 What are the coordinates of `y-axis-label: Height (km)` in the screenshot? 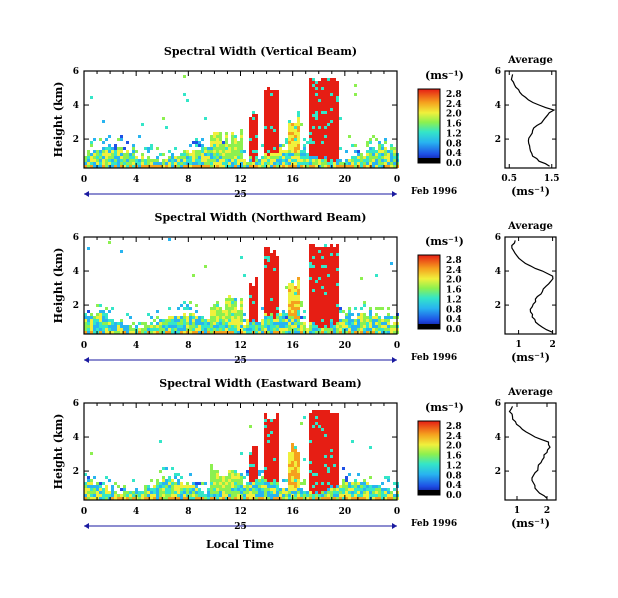 It's located at (58, 452).